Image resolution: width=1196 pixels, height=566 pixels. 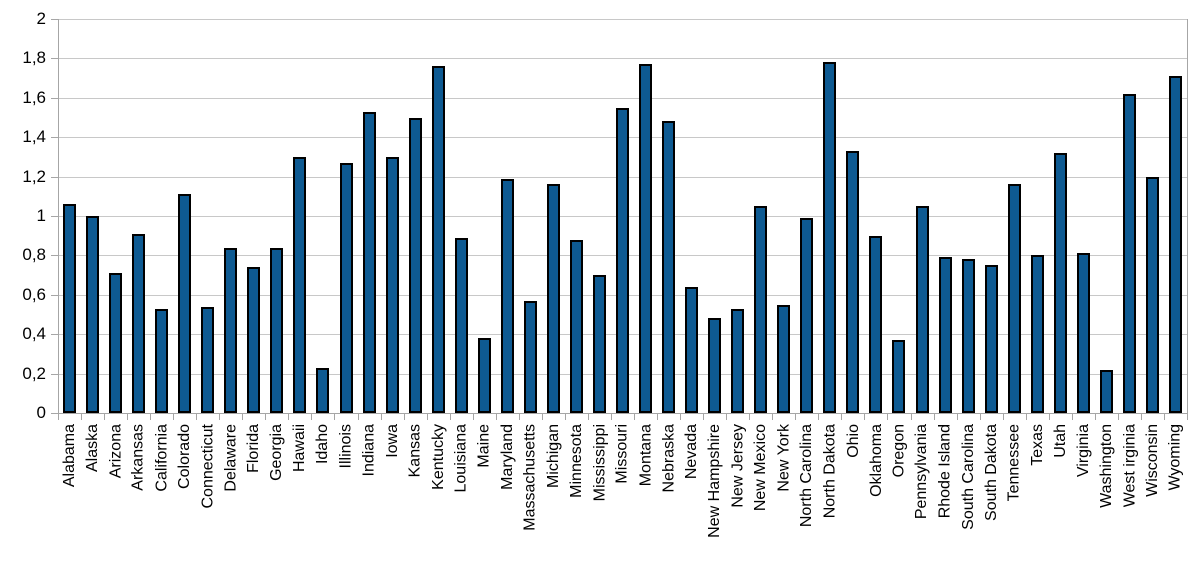 What do you see at coordinates (968, 336) in the screenshot?
I see `bar-south-carolina` at bounding box center [968, 336].